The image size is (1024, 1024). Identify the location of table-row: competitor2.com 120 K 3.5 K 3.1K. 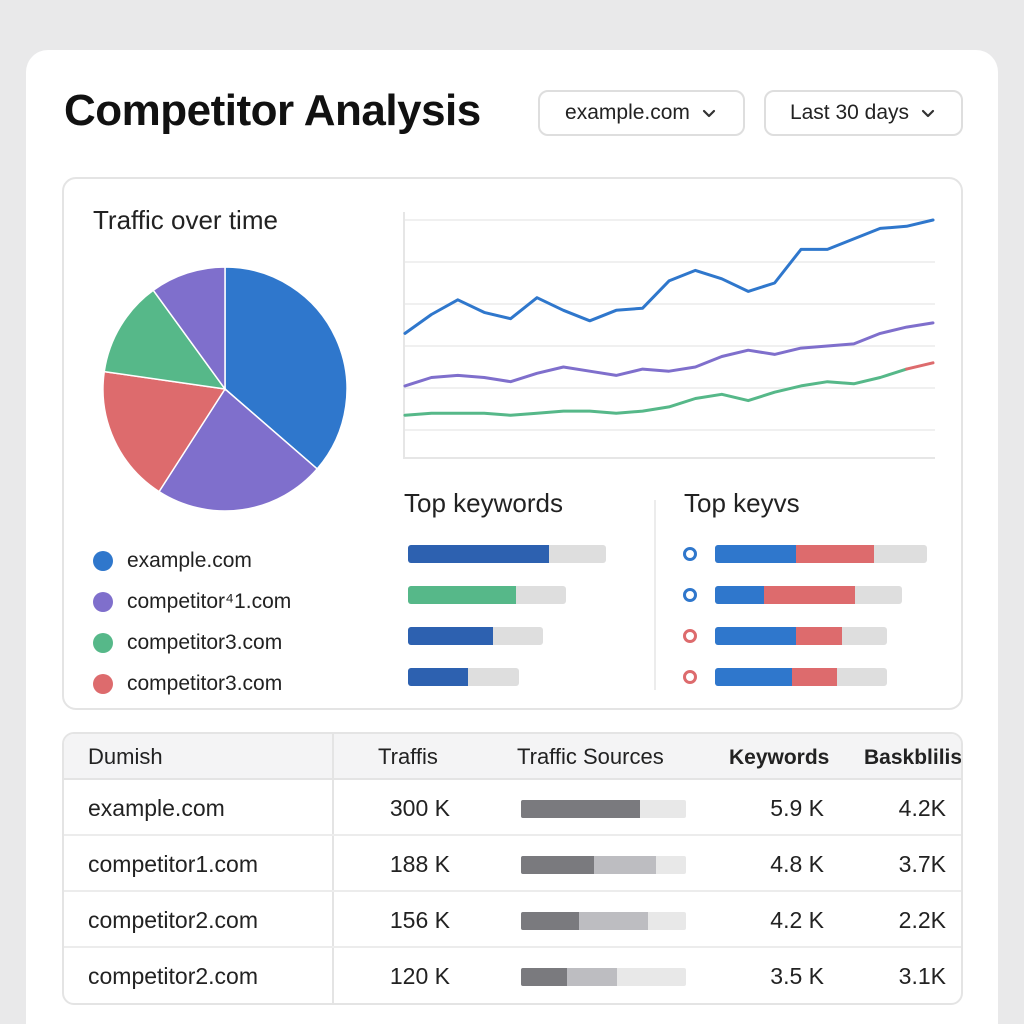
(512, 975).